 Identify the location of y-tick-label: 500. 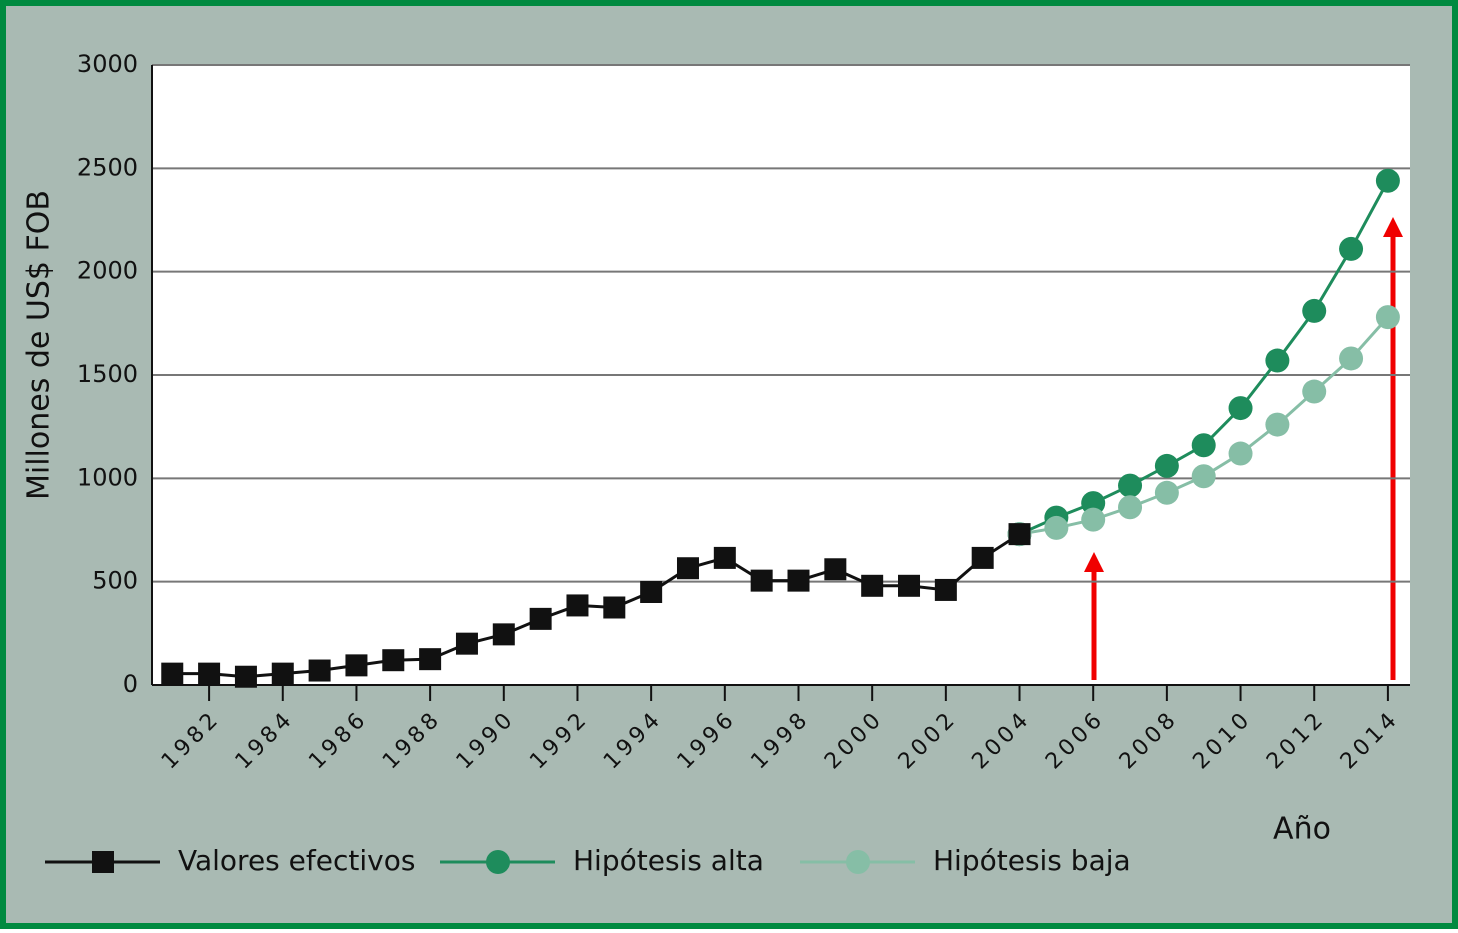
(115, 581).